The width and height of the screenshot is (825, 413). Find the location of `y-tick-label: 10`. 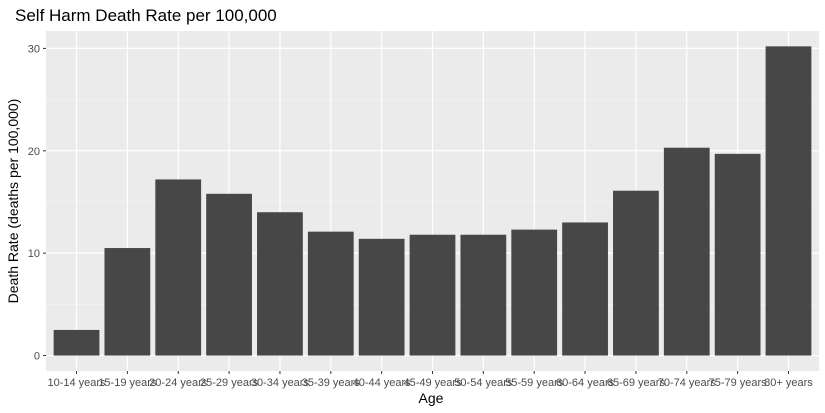

y-tick-label: 10 is located at coordinates (34, 254).